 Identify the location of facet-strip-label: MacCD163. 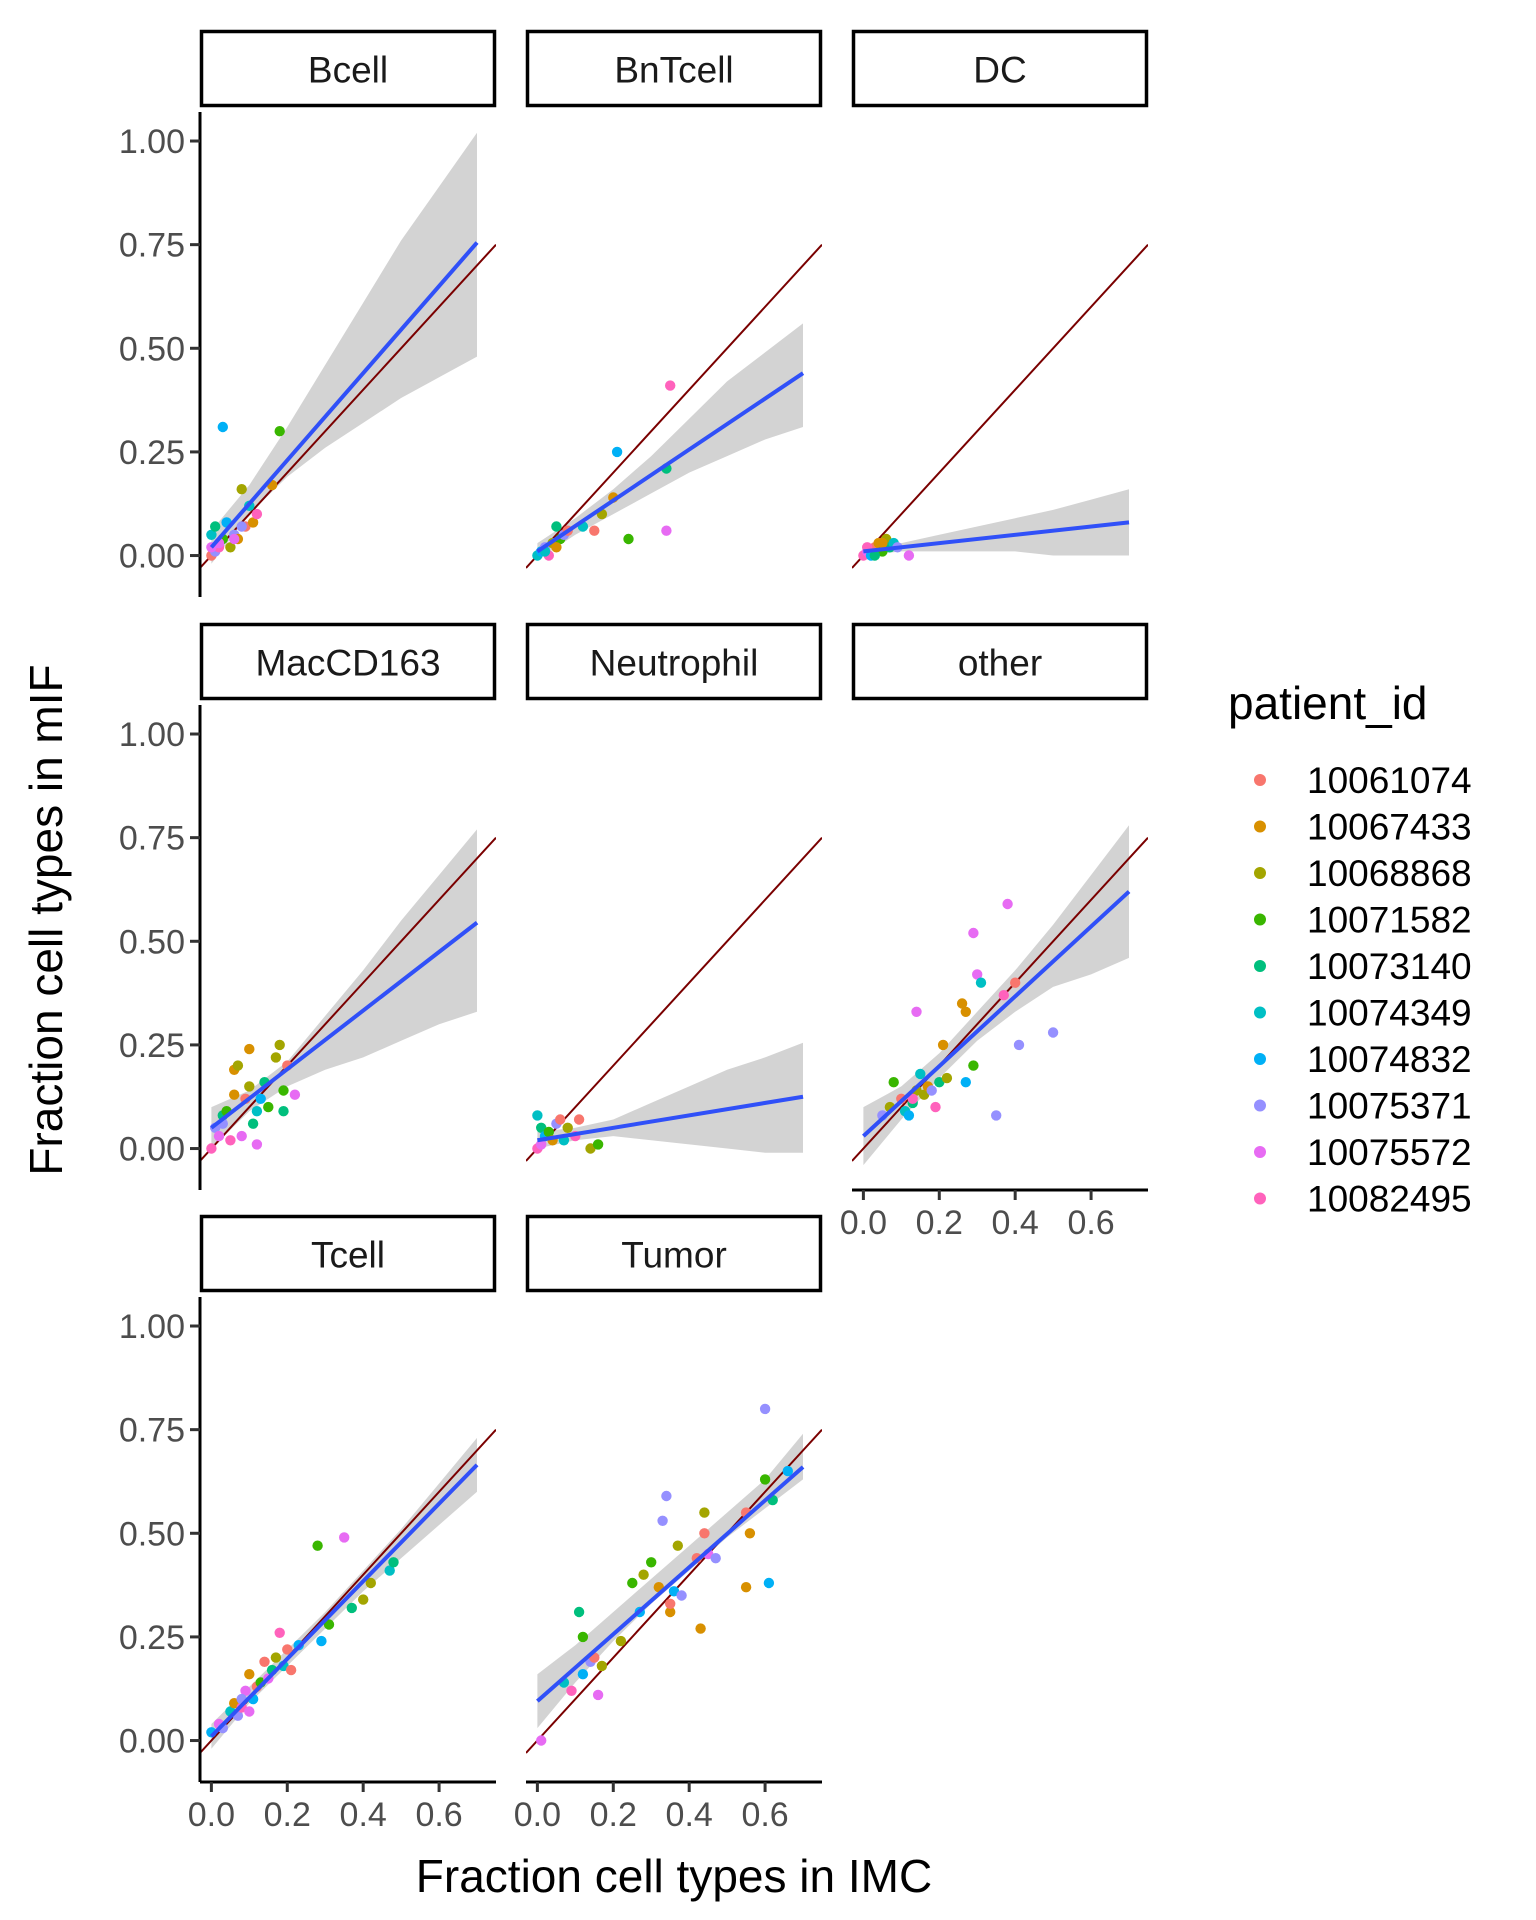
(347, 663).